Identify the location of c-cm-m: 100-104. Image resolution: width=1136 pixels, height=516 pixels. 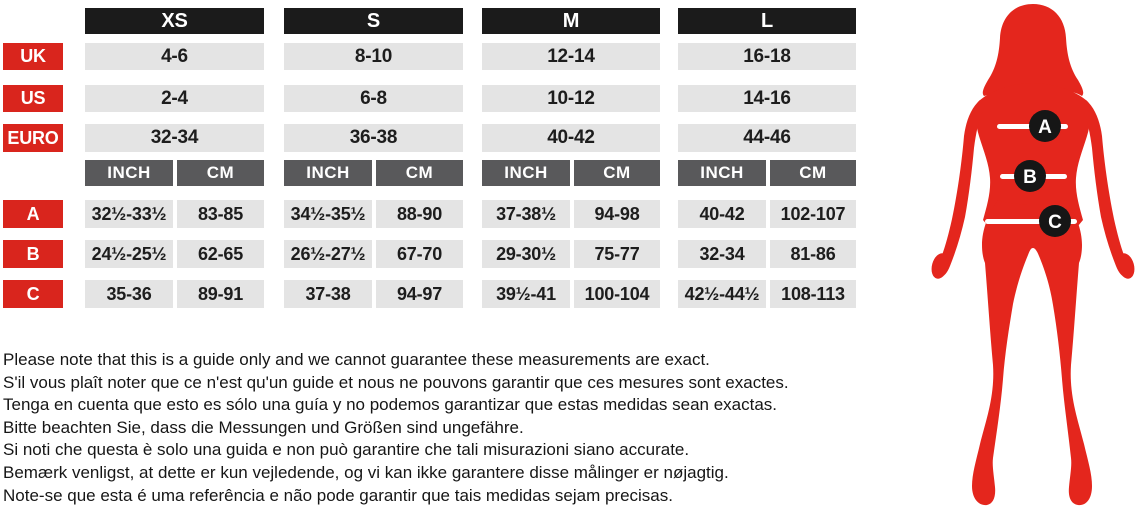
(617, 294).